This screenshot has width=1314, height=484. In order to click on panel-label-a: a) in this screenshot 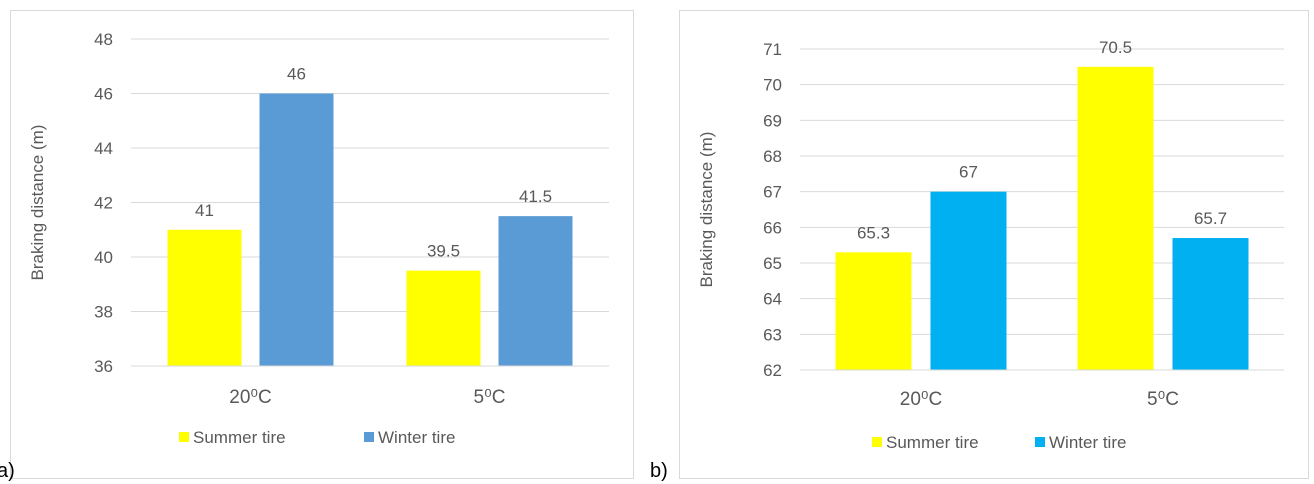, I will do `click(7, 471)`.